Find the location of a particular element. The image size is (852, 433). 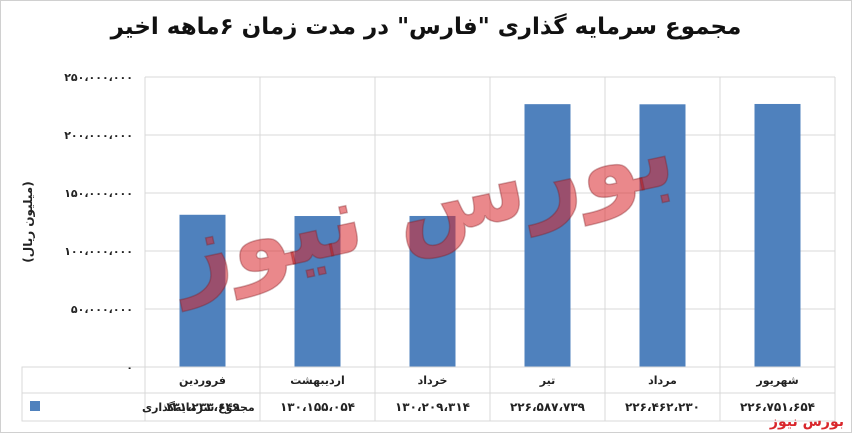

x-category-label: اردیبهشت is located at coordinates (317, 380).